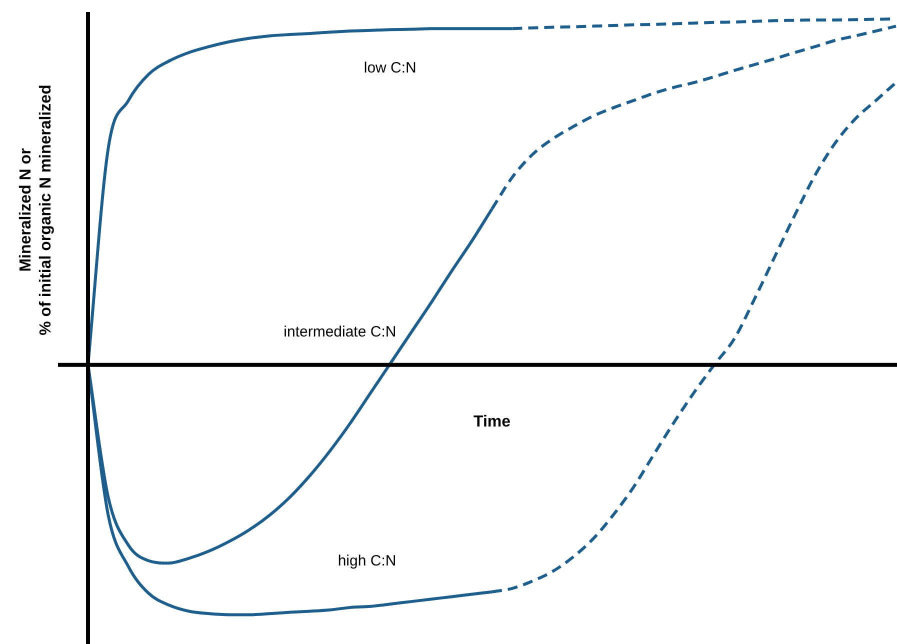 The width and height of the screenshot is (897, 644). Describe the element at coordinates (340, 332) in the screenshot. I see `series-label: intermediate C:N` at that location.